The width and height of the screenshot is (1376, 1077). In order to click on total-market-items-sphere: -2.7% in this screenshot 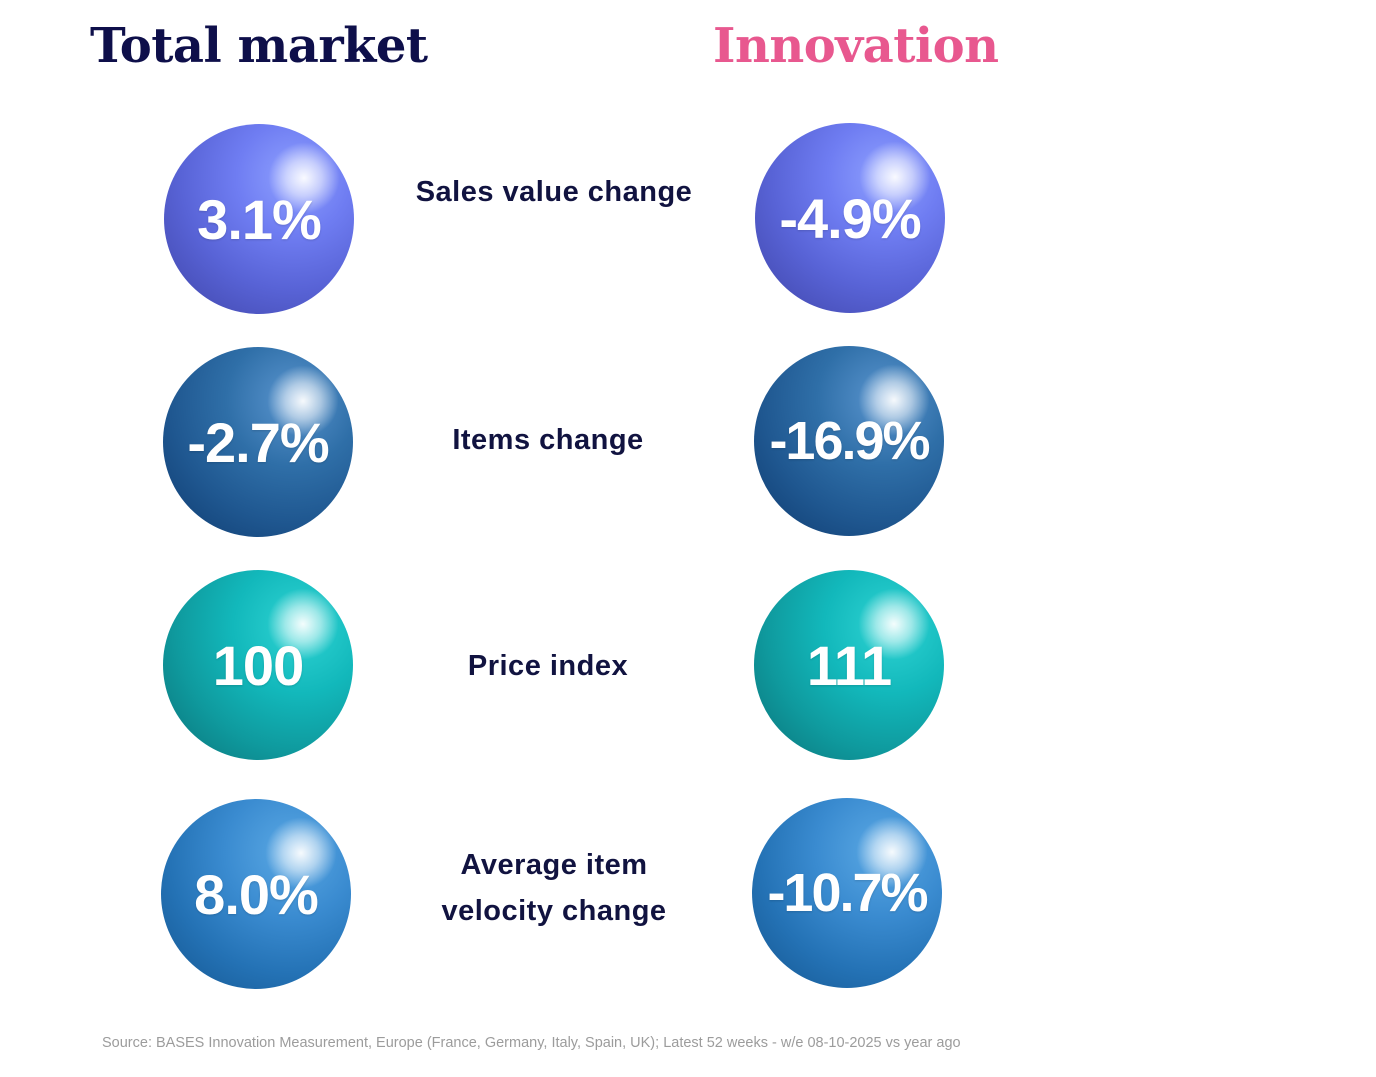, I will do `click(258, 442)`.